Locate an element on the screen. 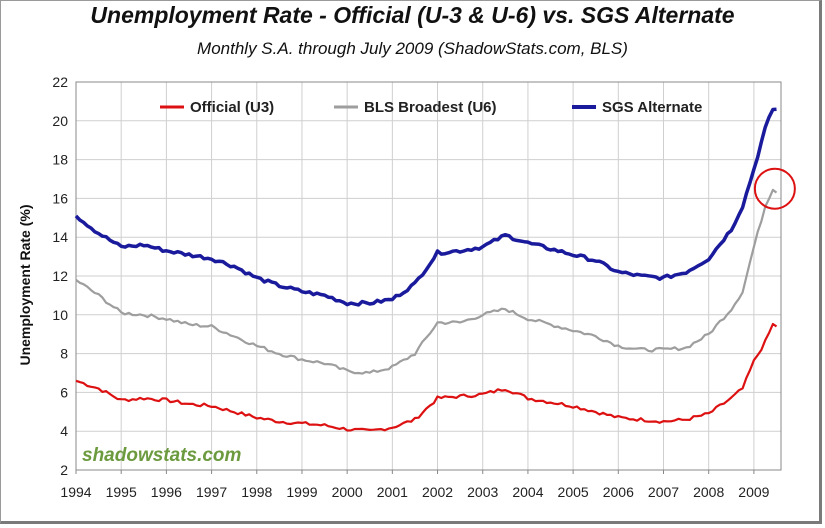 The height and width of the screenshot is (528, 825). y-tick-label: 16 is located at coordinates (60, 198).